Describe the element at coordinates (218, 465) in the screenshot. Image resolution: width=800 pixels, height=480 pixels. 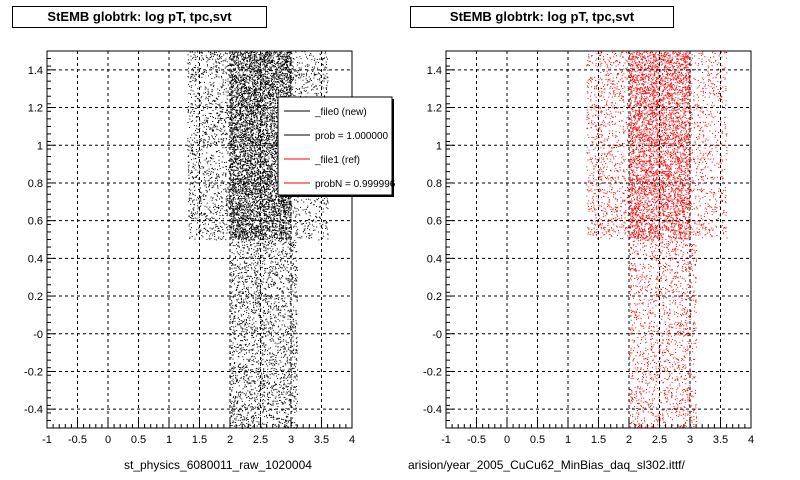
I see `file-label-left: st_physics_6080011_raw_1020004` at that location.